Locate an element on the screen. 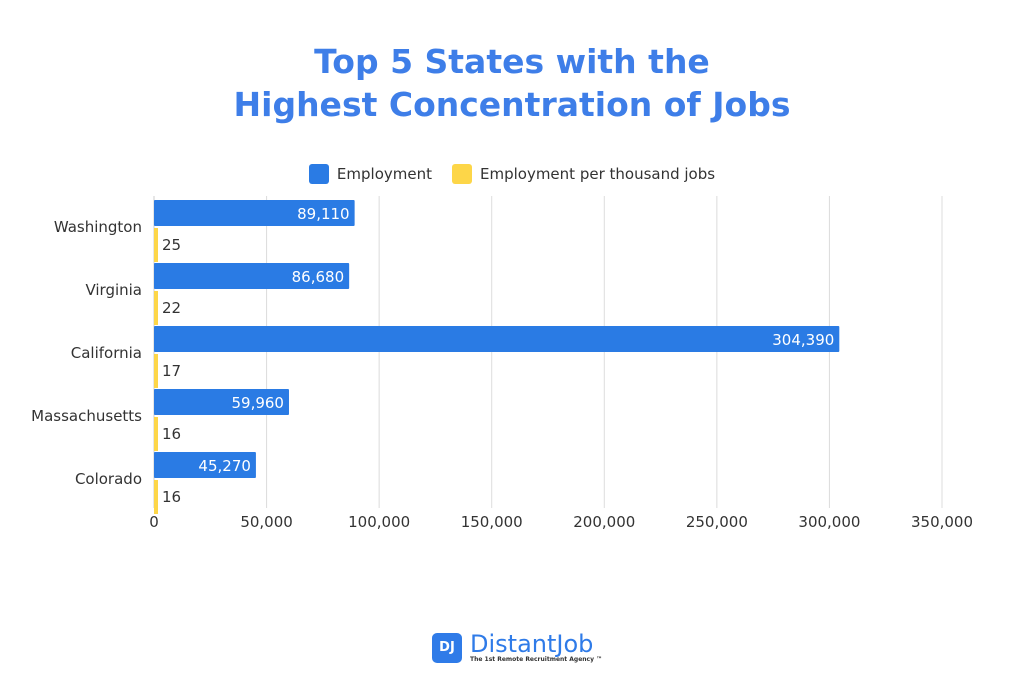  x-tick-label: 200,000 is located at coordinates (604, 522).